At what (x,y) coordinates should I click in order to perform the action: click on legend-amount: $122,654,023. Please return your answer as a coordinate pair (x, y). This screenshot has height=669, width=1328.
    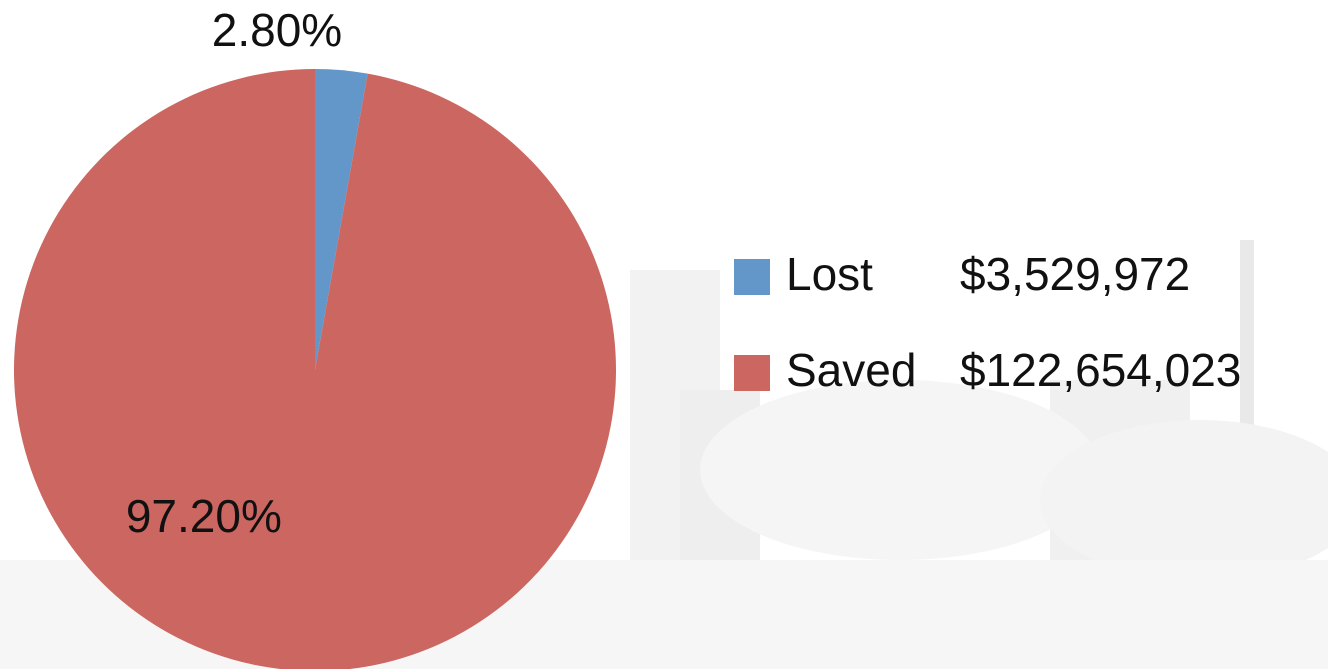
    Looking at the image, I should click on (1100, 370).